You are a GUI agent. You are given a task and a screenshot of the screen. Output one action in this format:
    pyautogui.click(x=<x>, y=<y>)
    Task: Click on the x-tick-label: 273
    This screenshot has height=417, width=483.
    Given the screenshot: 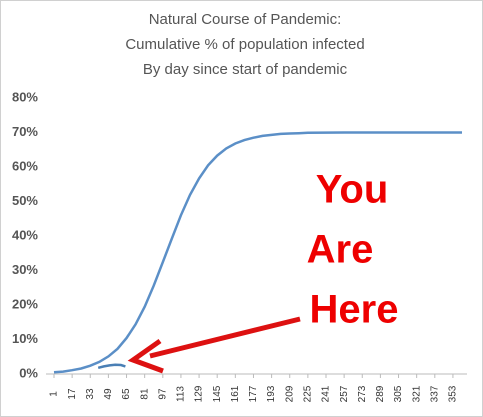 What is the action you would take?
    pyautogui.click(x=362, y=393)
    